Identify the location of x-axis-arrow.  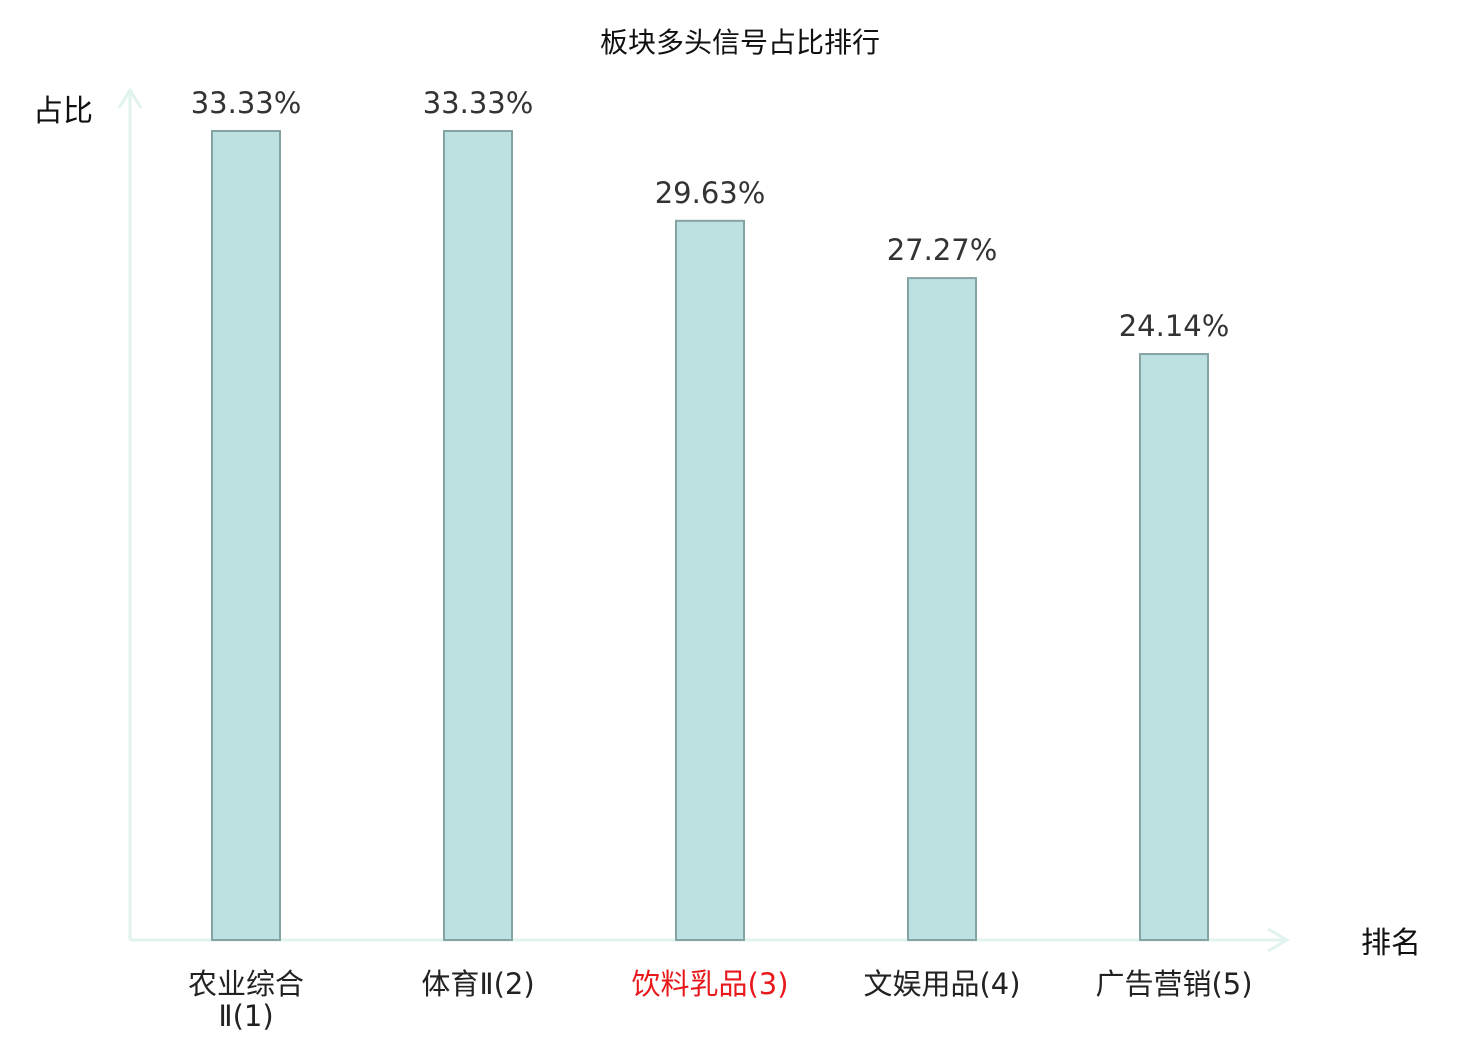
(1278, 940).